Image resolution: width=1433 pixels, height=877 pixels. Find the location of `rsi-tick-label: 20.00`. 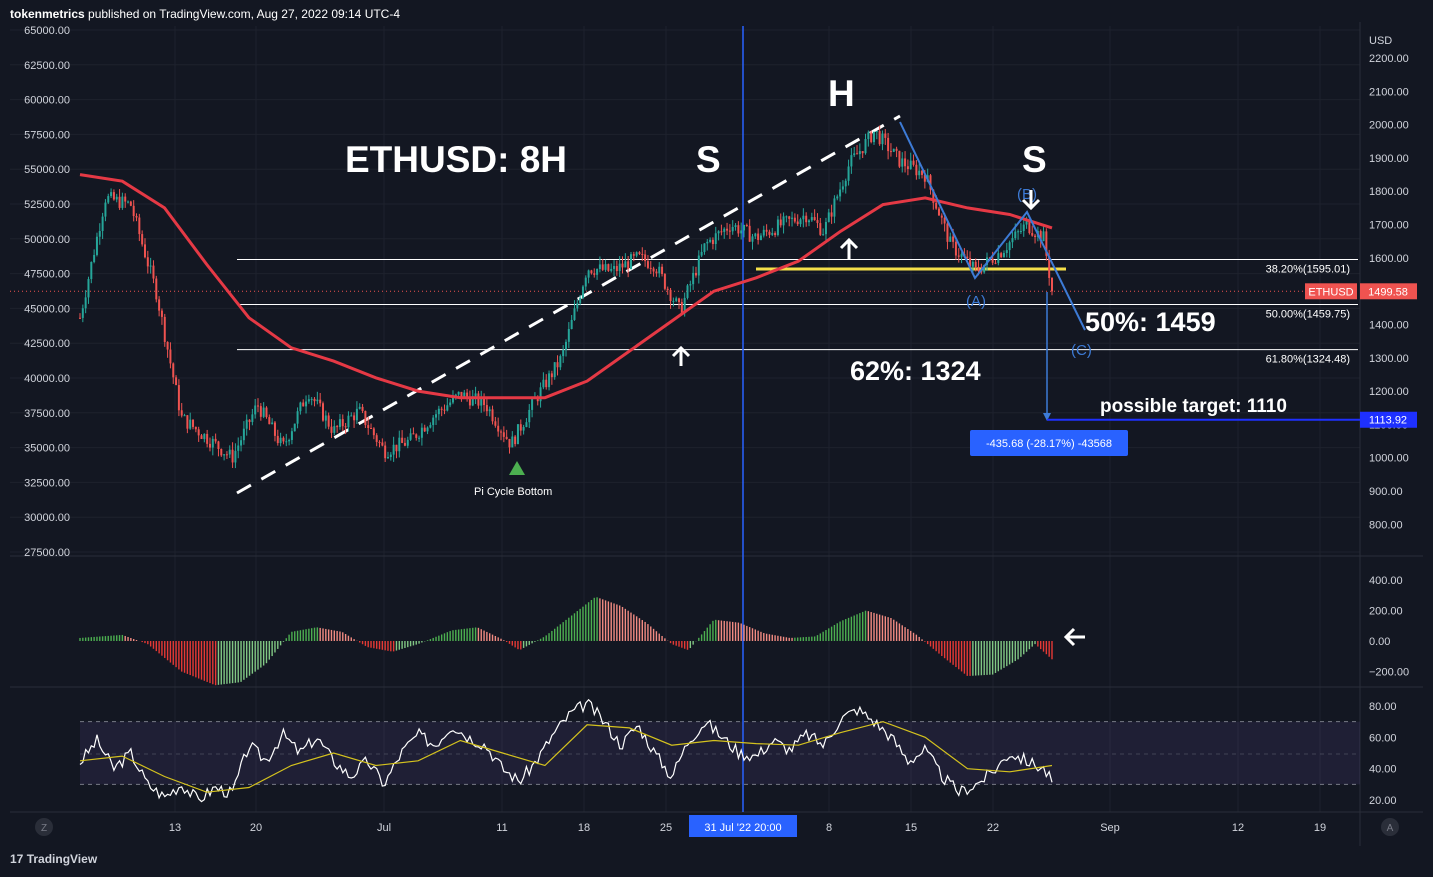

rsi-tick-label: 20.00 is located at coordinates (1383, 801).